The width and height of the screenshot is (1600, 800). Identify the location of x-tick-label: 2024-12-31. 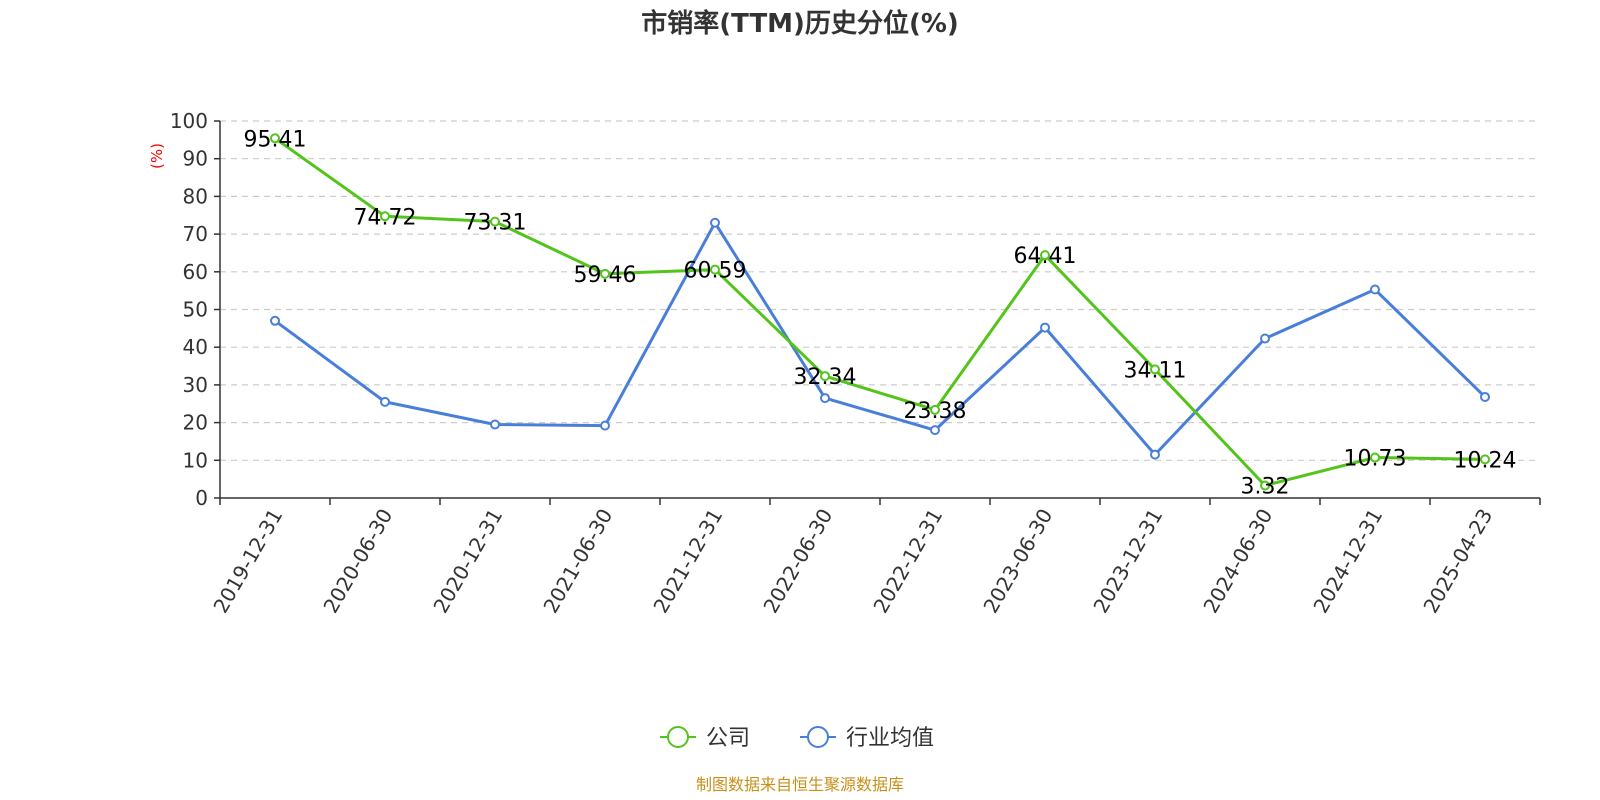
(1347, 561).